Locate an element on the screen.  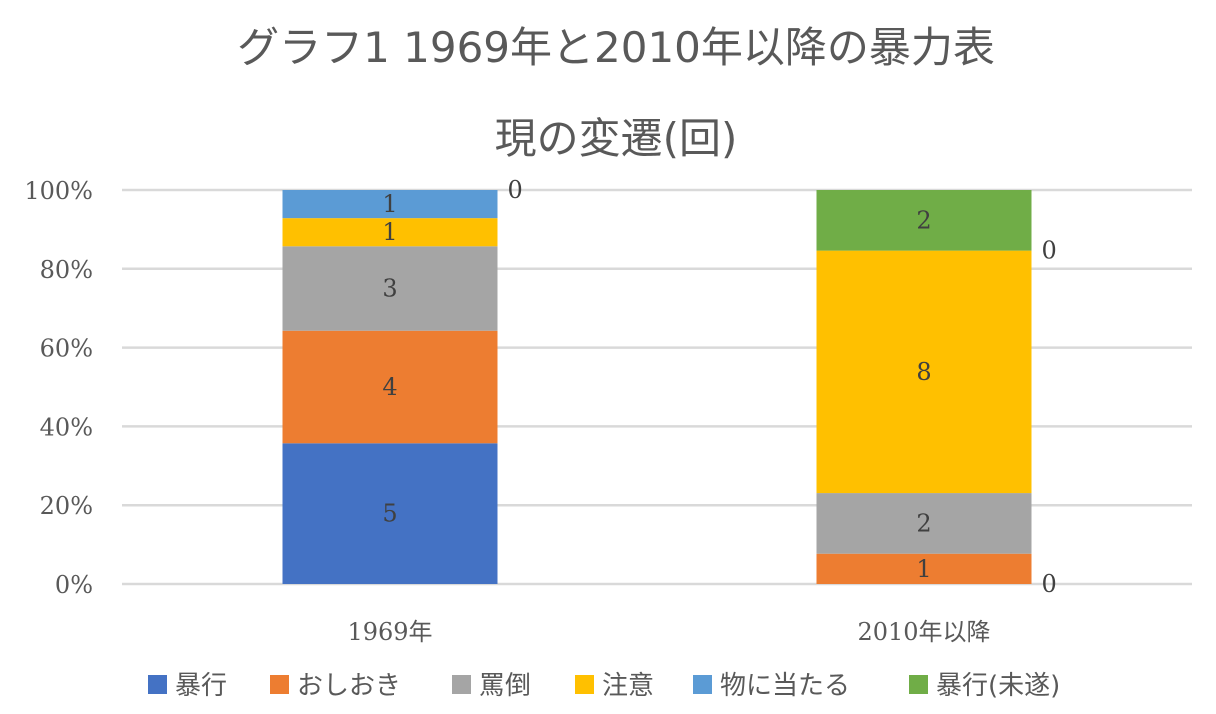
legend-label: 暴行 is located at coordinates (201, 686).